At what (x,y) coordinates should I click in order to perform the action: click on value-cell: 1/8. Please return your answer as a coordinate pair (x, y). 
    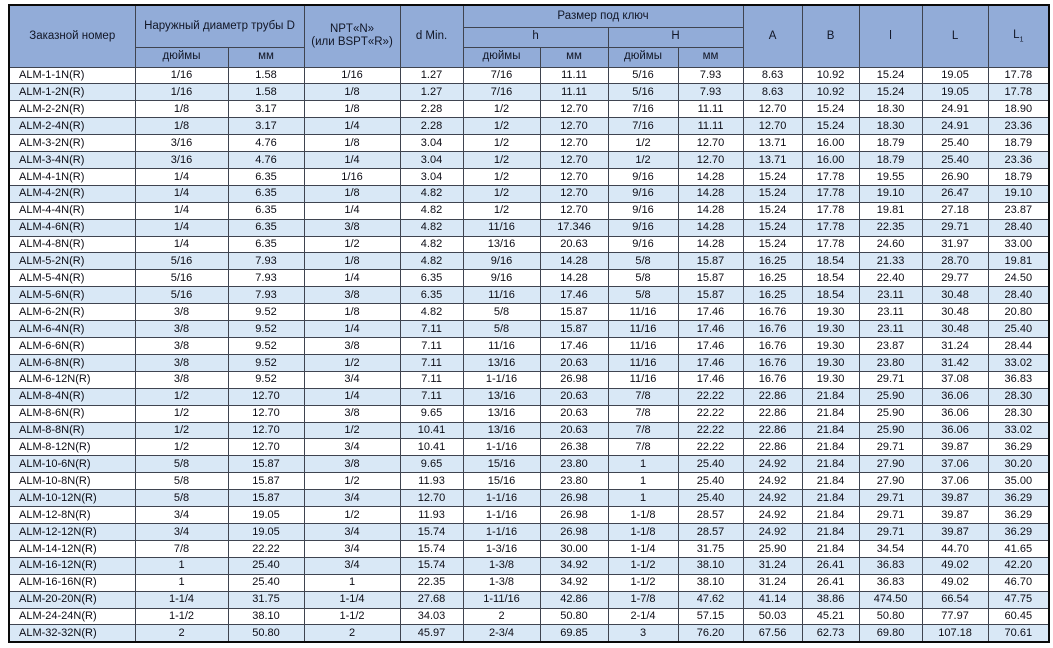
    Looking at the image, I should click on (352, 92).